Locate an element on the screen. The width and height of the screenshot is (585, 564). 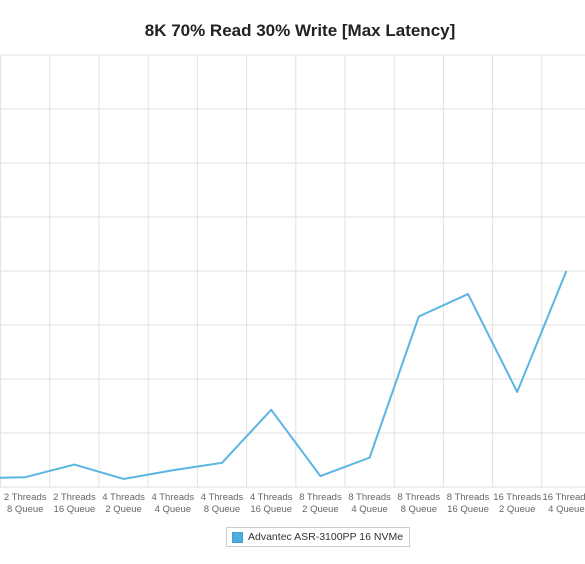
chart-title: 8K 70% Read 30% Write [Max Latency] is located at coordinates (300, 30).